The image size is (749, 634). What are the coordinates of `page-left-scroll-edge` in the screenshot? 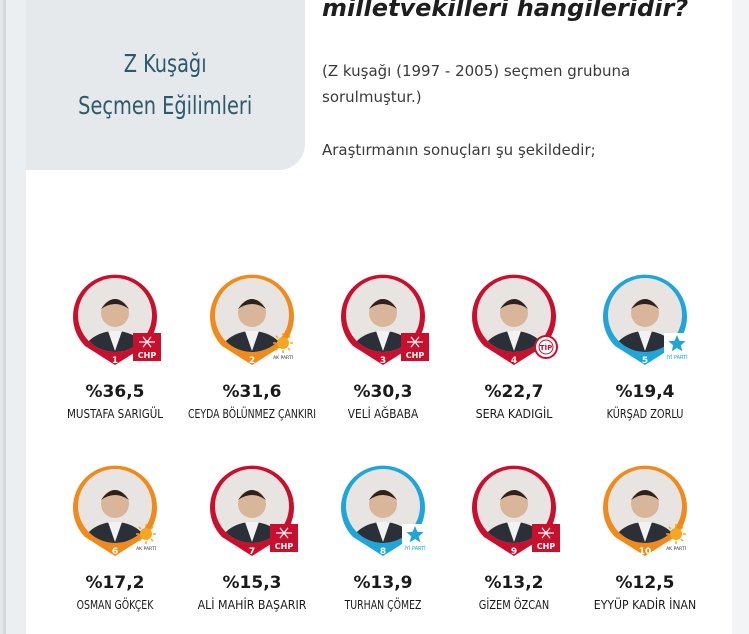 It's located at (1, 317).